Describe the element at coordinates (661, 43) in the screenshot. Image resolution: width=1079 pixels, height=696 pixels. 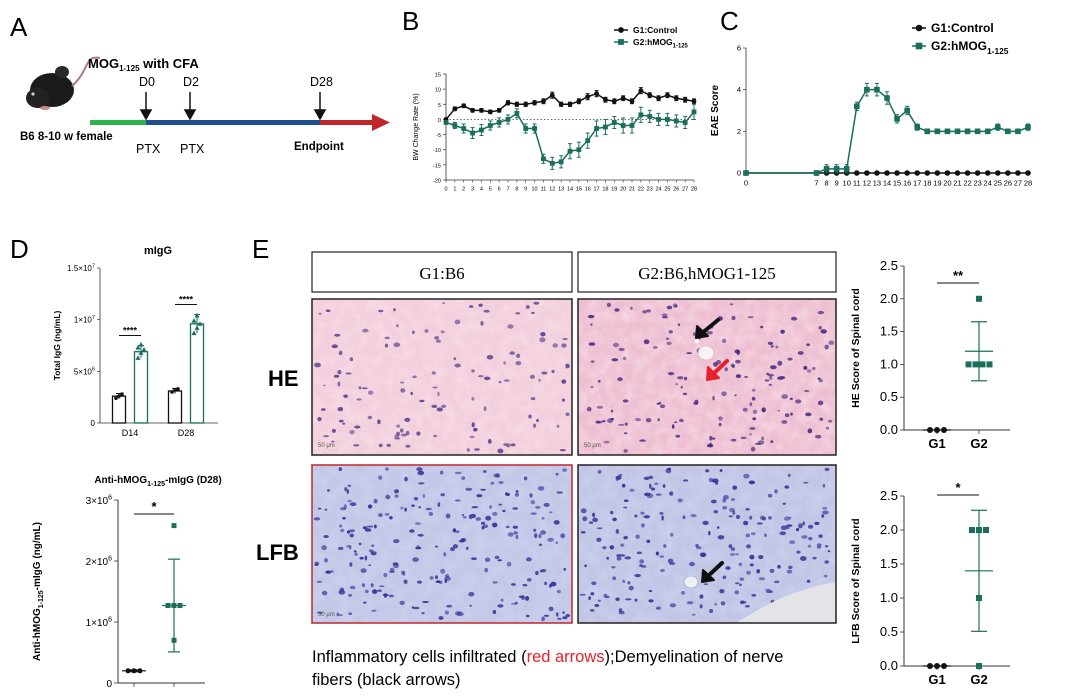
I see `legend-entry: G2:hMOG1-125` at that location.